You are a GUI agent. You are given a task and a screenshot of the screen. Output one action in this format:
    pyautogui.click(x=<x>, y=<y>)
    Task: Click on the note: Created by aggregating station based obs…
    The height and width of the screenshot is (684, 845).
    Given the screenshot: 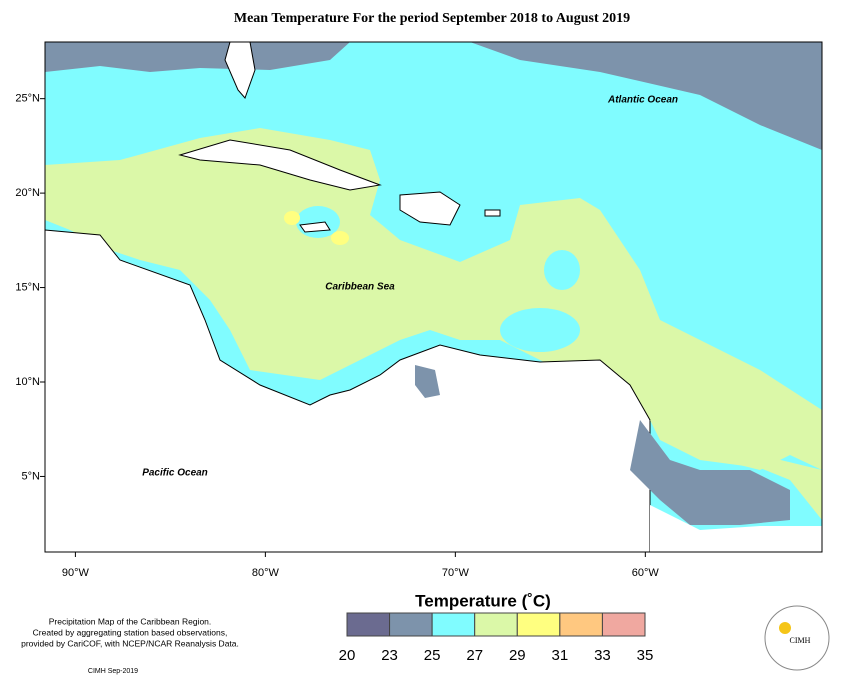 What is the action you would take?
    pyautogui.click(x=130, y=632)
    